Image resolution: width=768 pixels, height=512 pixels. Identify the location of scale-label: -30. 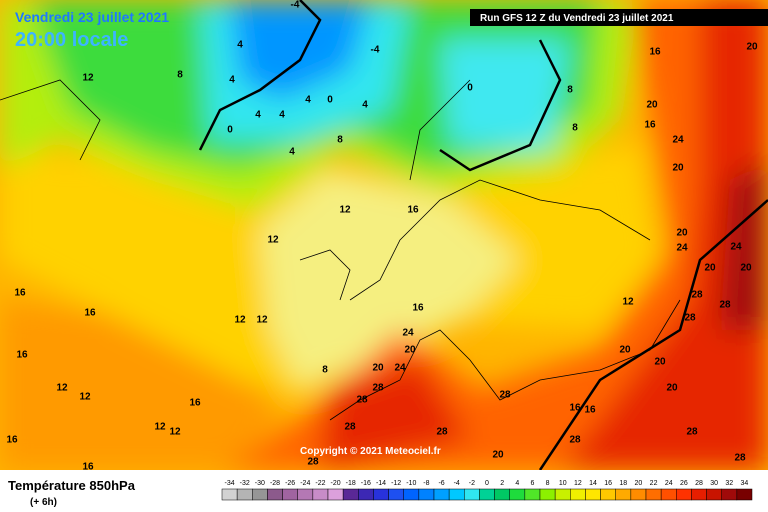
(260, 483).